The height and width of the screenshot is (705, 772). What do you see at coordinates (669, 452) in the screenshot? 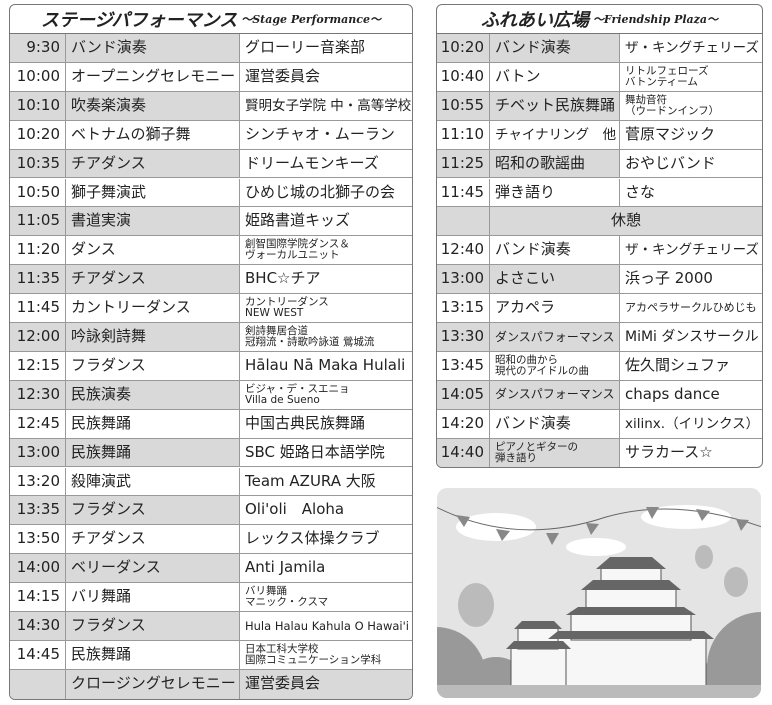
I see `cell-text: サラカース☆` at bounding box center [669, 452].